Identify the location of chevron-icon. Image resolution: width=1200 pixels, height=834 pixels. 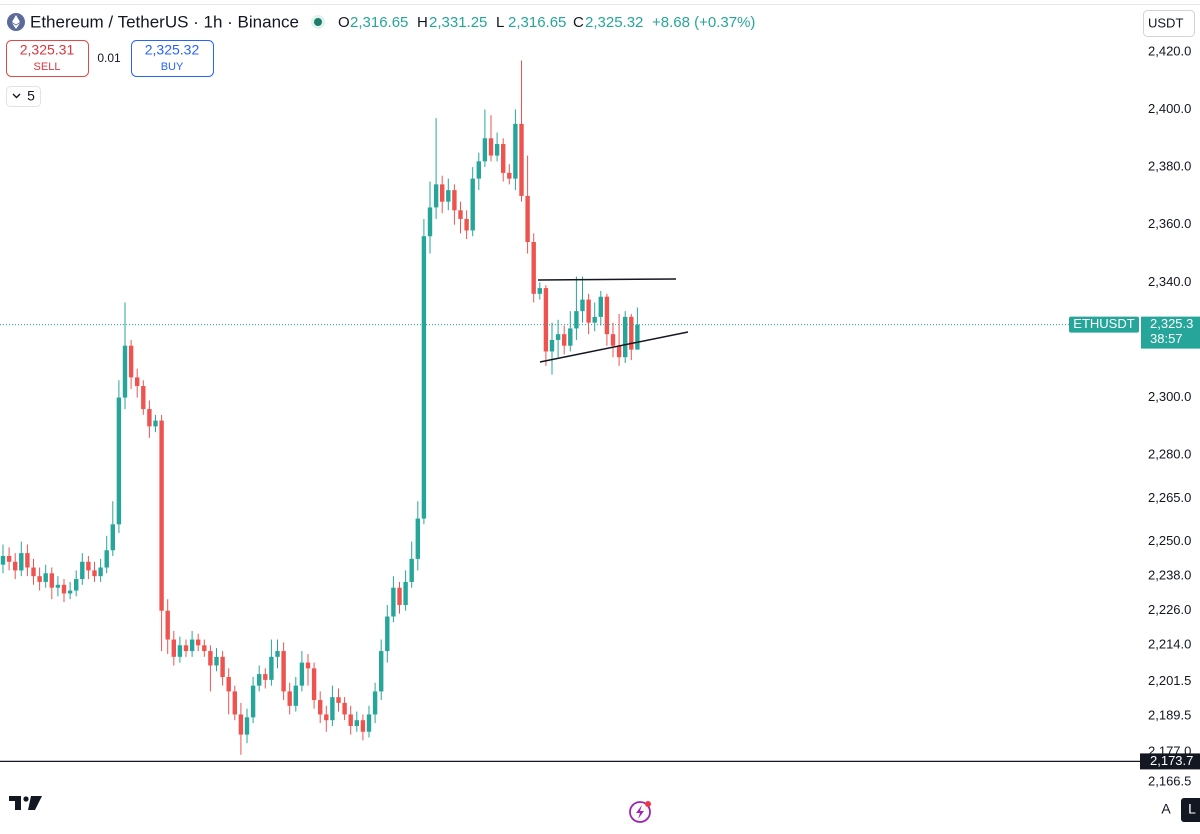
(16, 96).